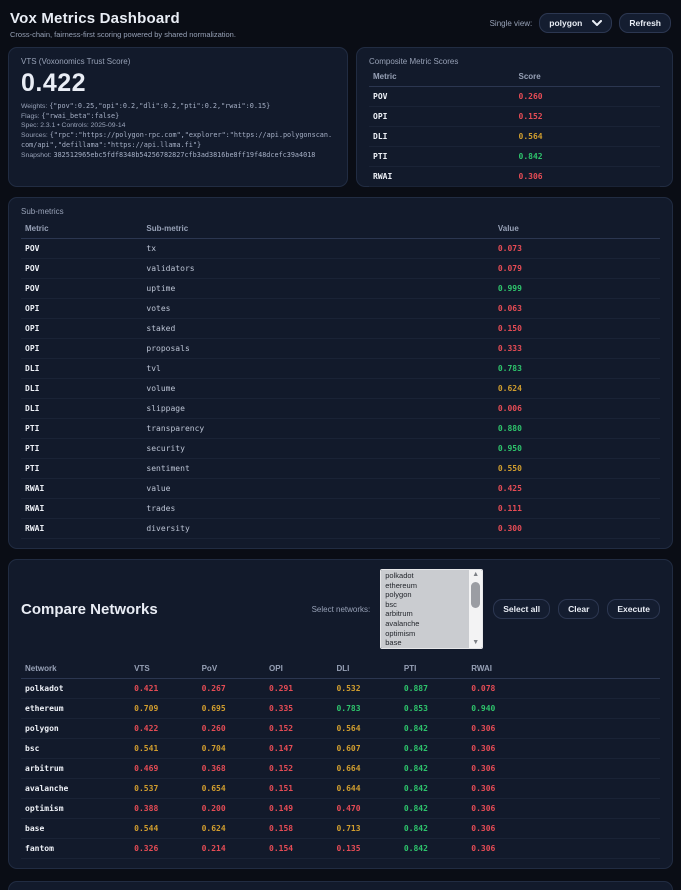  Describe the element at coordinates (164, 668) in the screenshot. I see `column-header: VTS` at that location.